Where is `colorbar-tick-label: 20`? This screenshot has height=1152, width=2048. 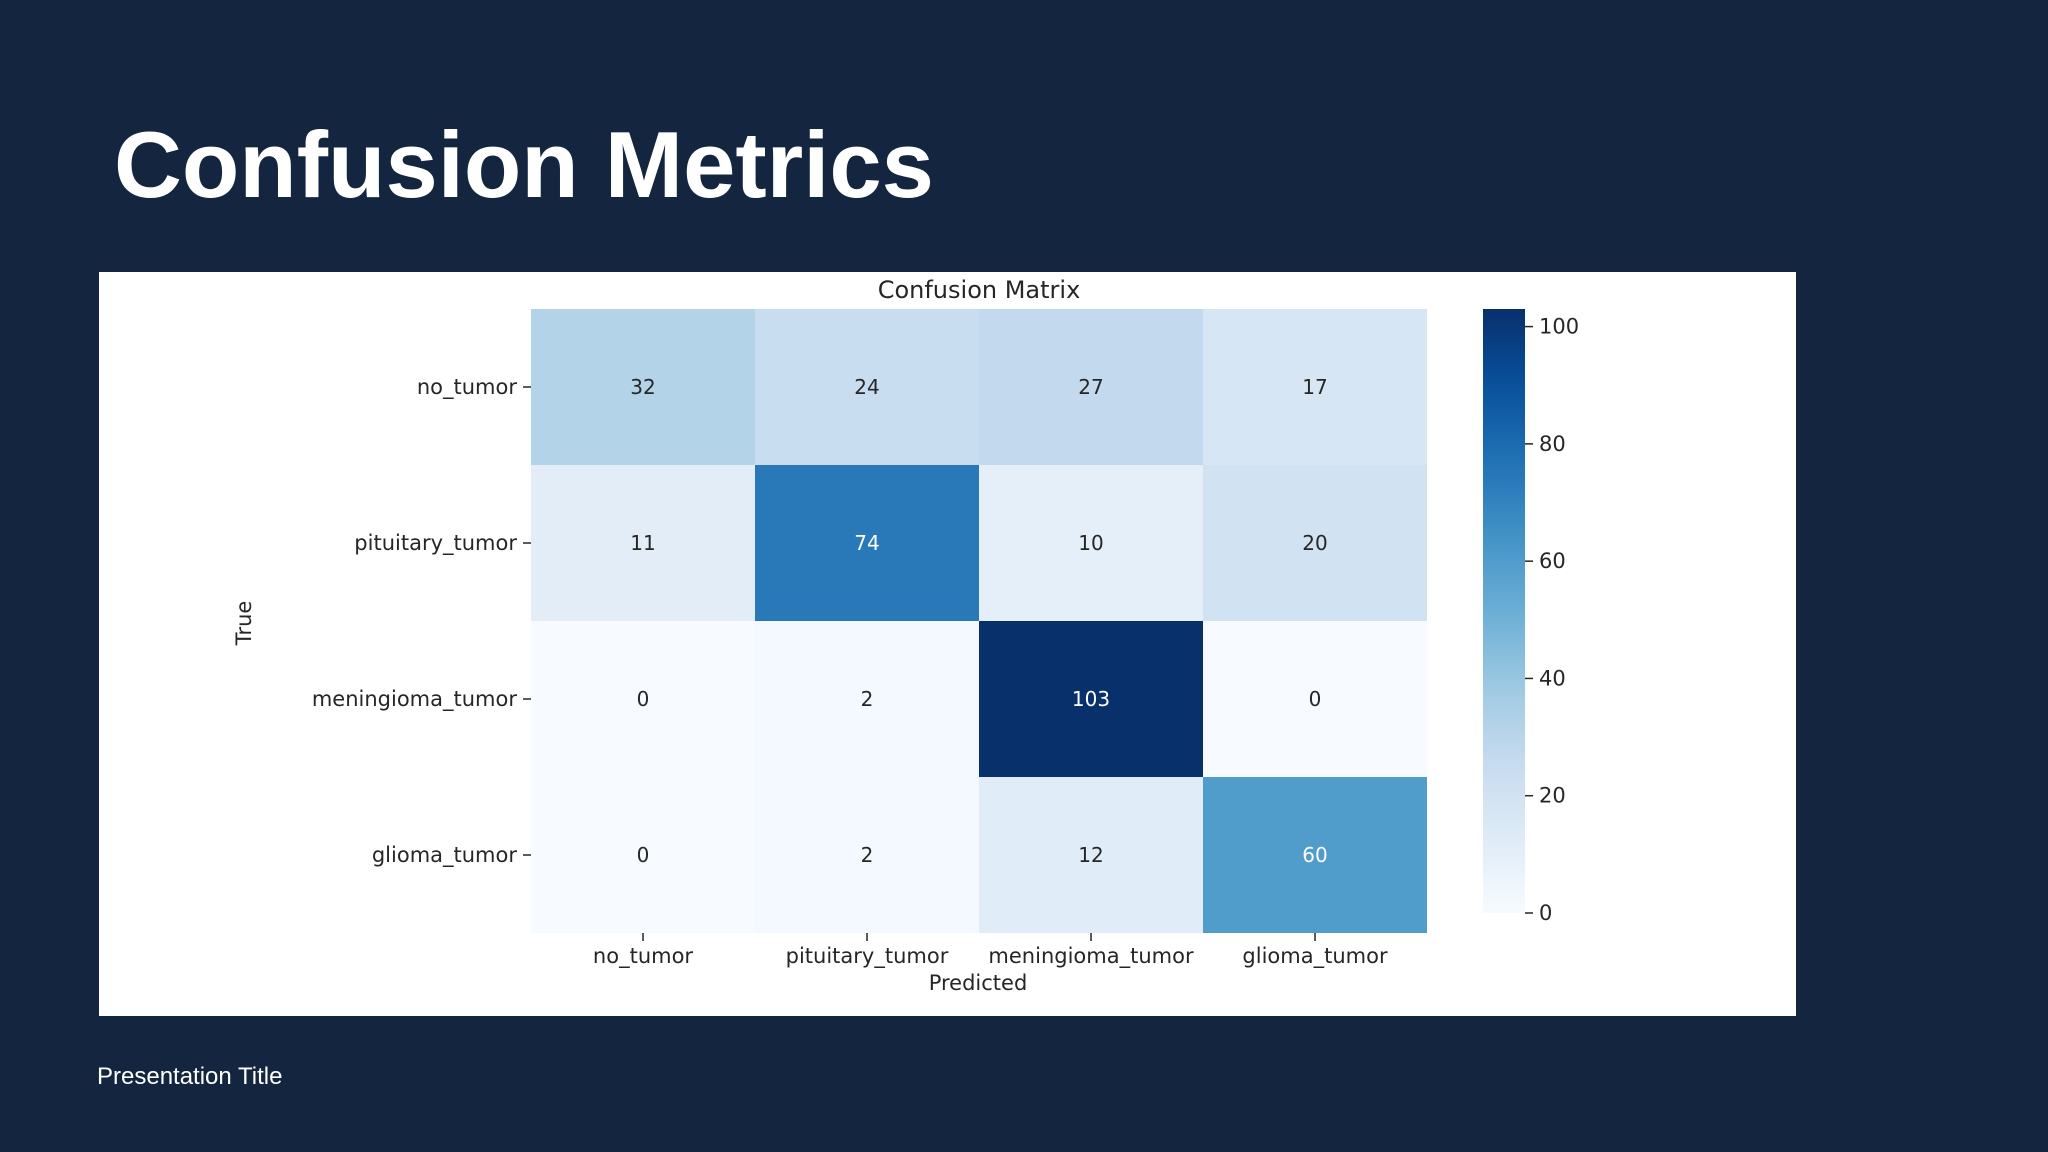
colorbar-tick-label: 20 is located at coordinates (1552, 796).